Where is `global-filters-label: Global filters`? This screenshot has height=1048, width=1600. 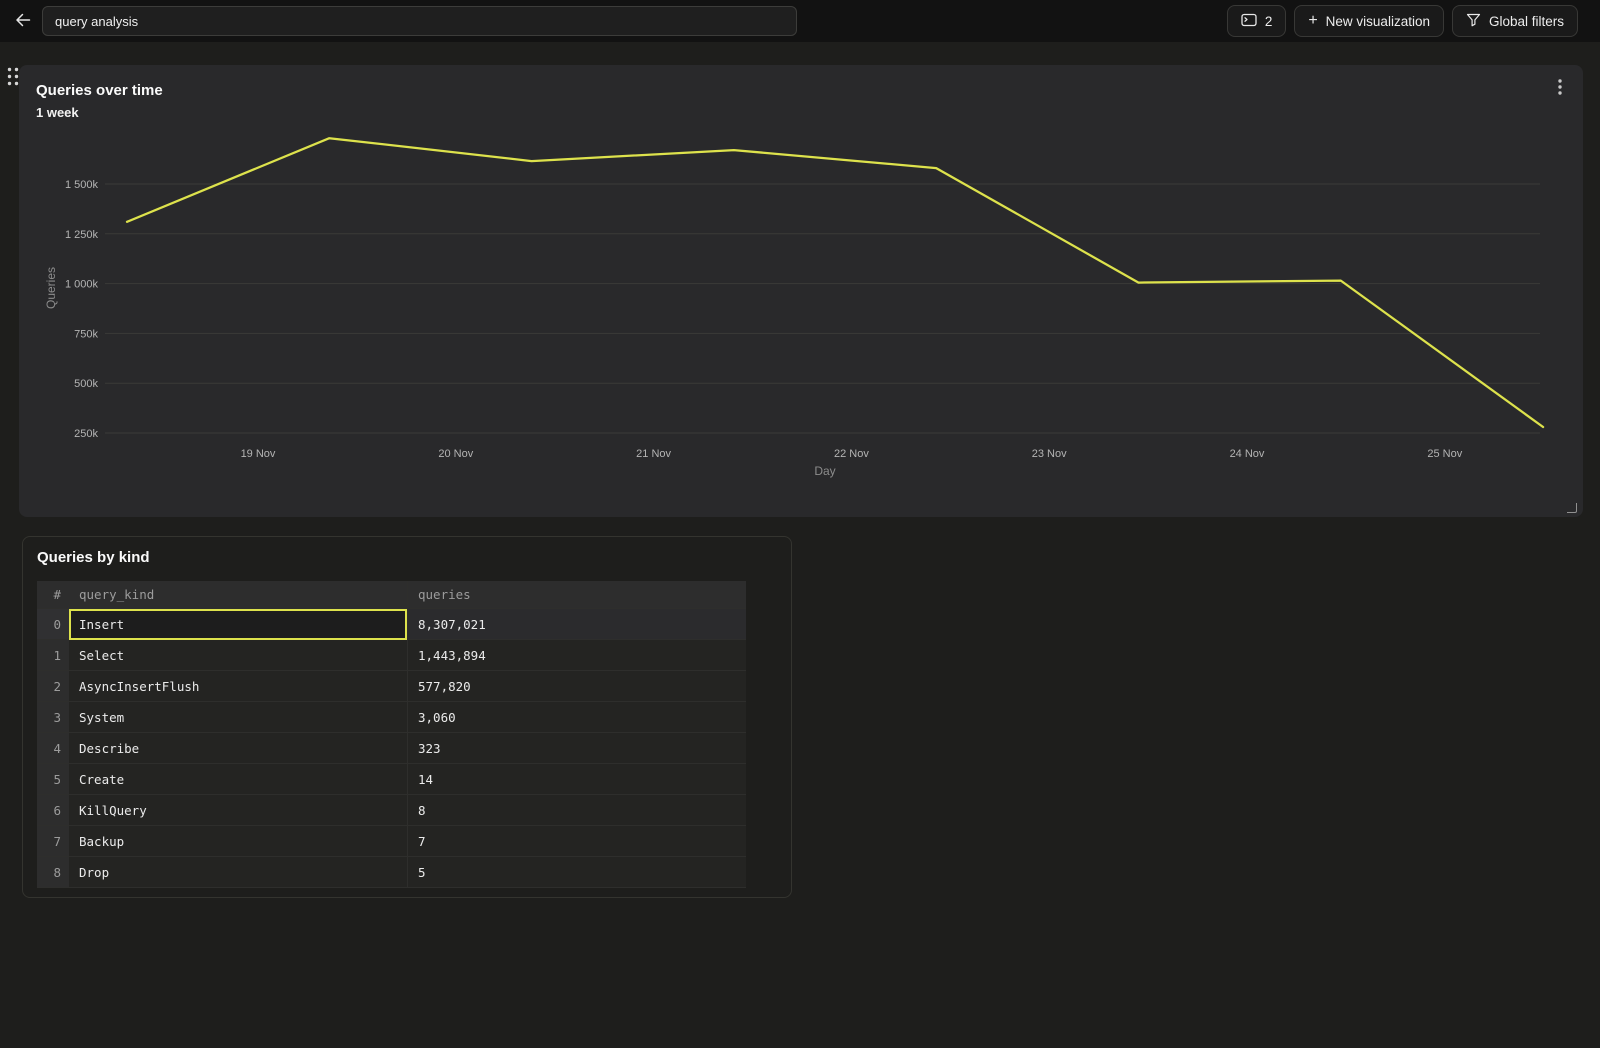 global-filters-label: Global filters is located at coordinates (1526, 21).